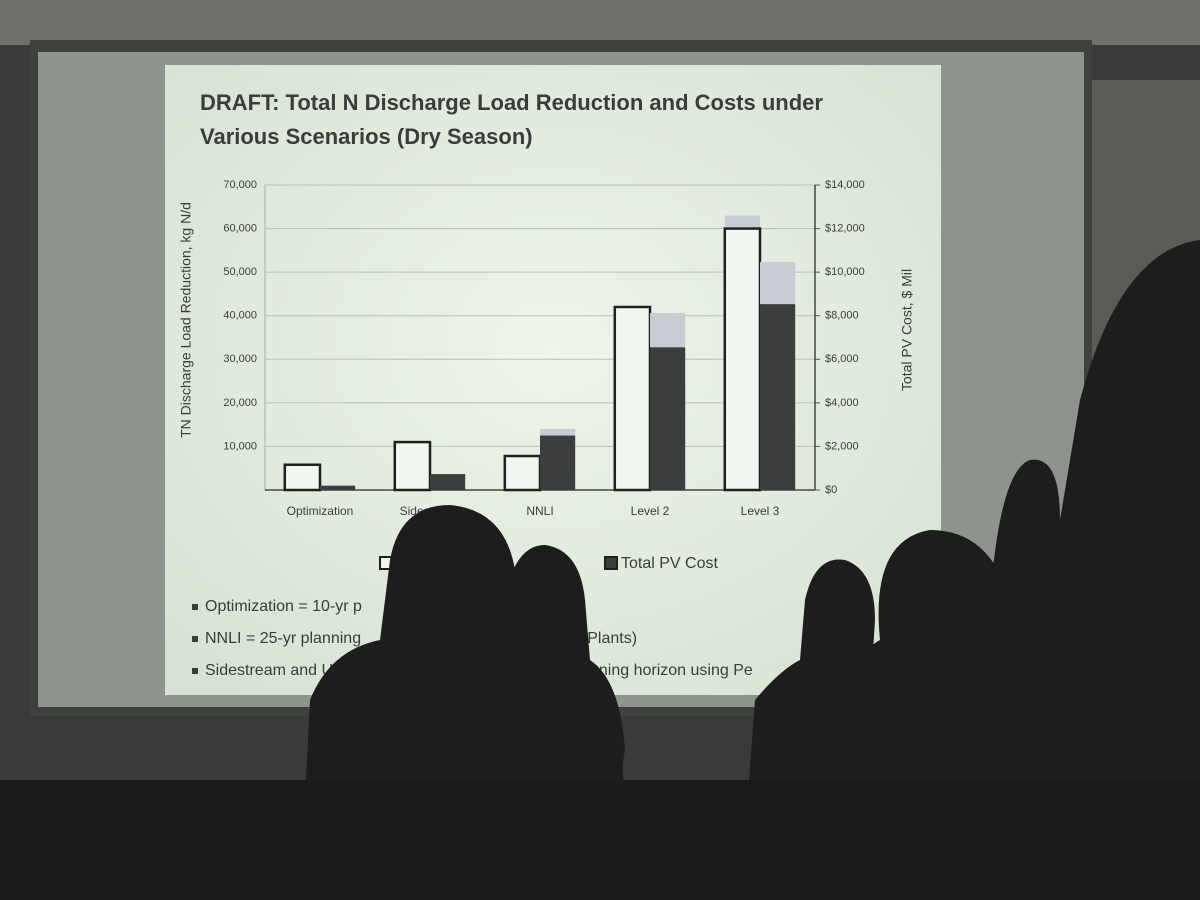  What do you see at coordinates (842, 359) in the screenshot?
I see `y2-tick-label: $6,000` at bounding box center [842, 359].